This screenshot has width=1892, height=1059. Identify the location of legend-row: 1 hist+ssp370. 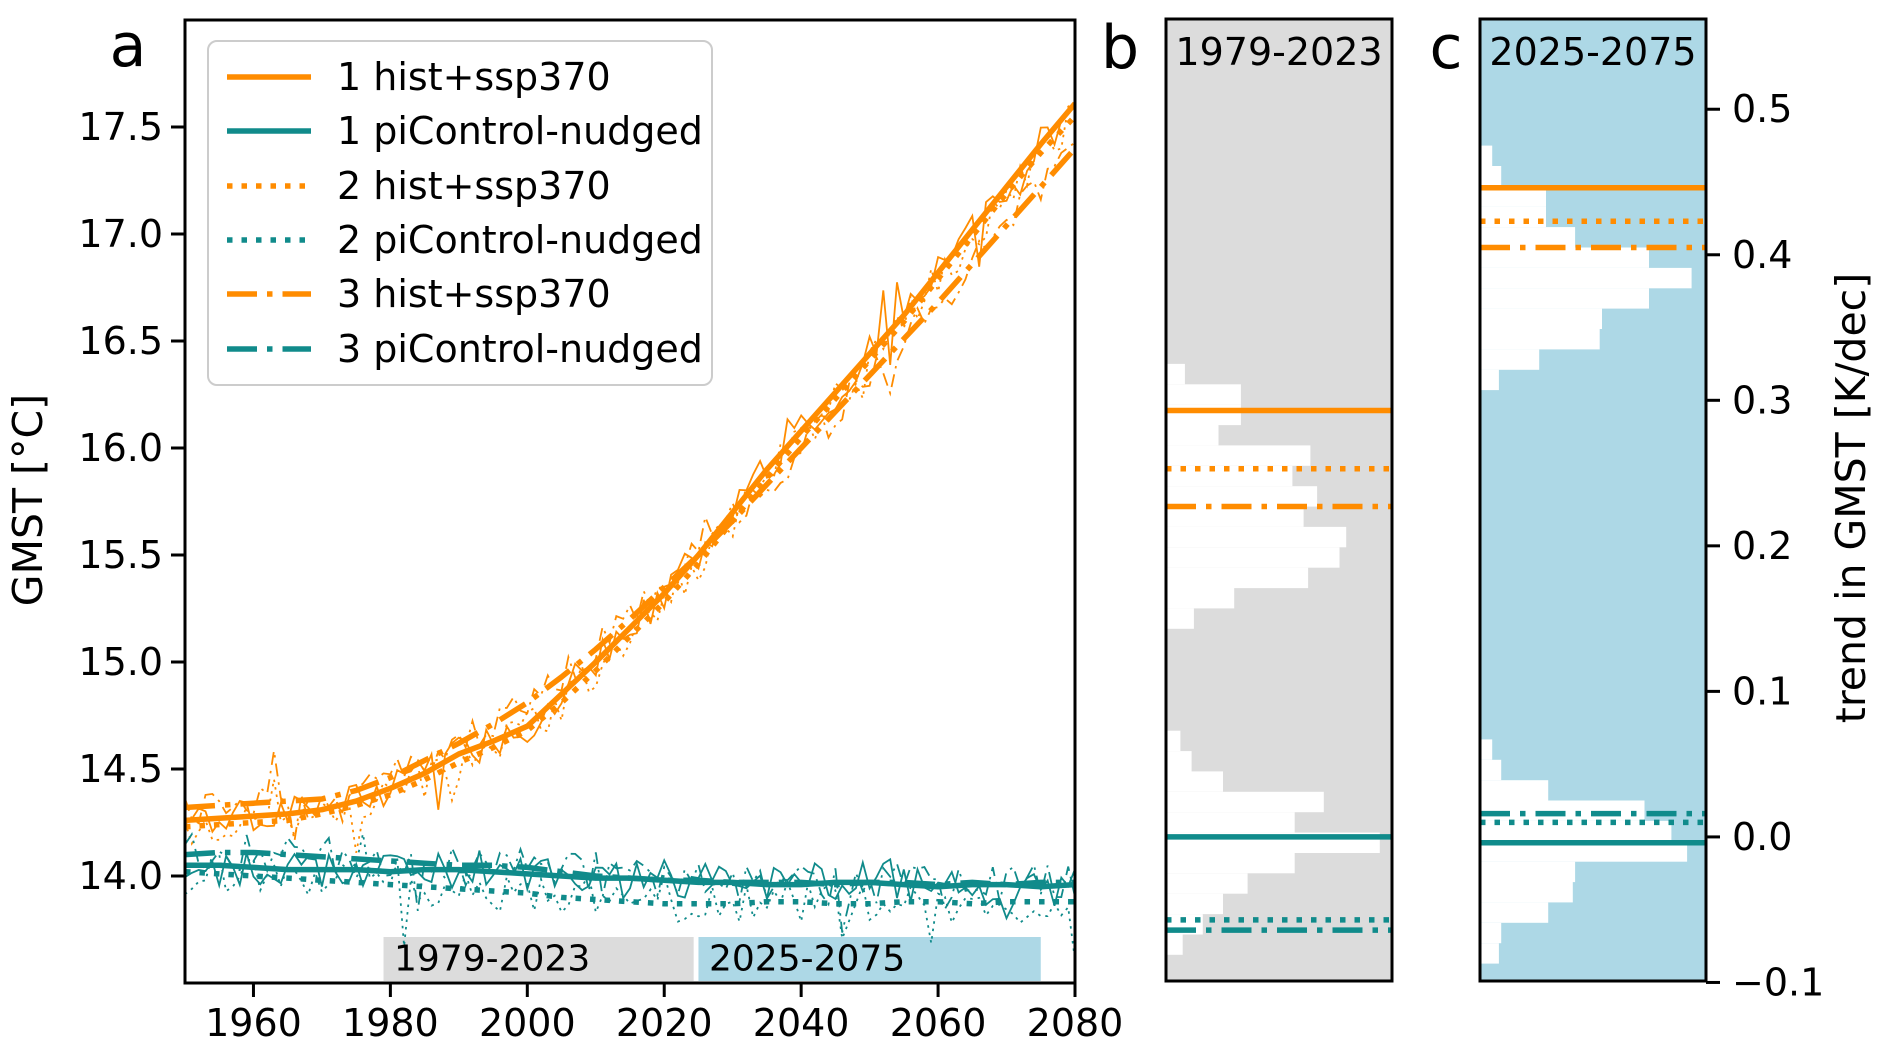
(468, 77).